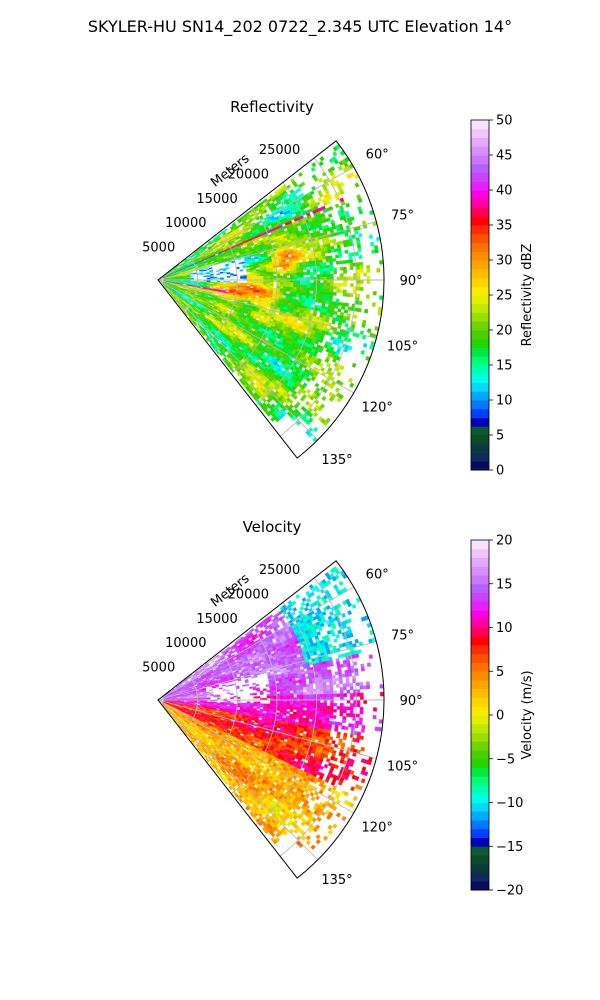 This screenshot has width=600, height=1000. Describe the element at coordinates (504, 366) in the screenshot. I see `colorbar-tick-label: 15` at that location.